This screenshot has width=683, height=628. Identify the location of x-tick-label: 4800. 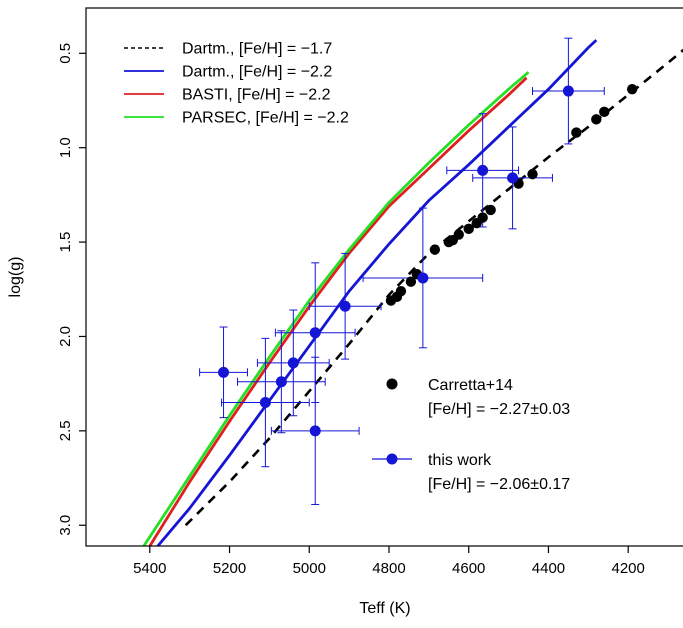
(388, 568).